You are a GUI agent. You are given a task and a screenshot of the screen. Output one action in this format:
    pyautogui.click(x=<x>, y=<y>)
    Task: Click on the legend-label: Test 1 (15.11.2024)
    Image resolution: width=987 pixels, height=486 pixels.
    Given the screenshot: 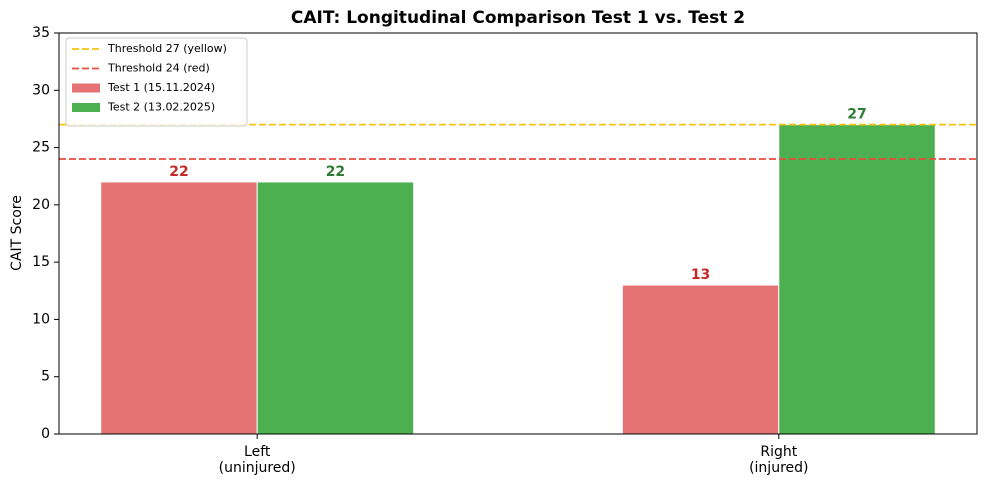 What is the action you would take?
    pyautogui.click(x=161, y=87)
    